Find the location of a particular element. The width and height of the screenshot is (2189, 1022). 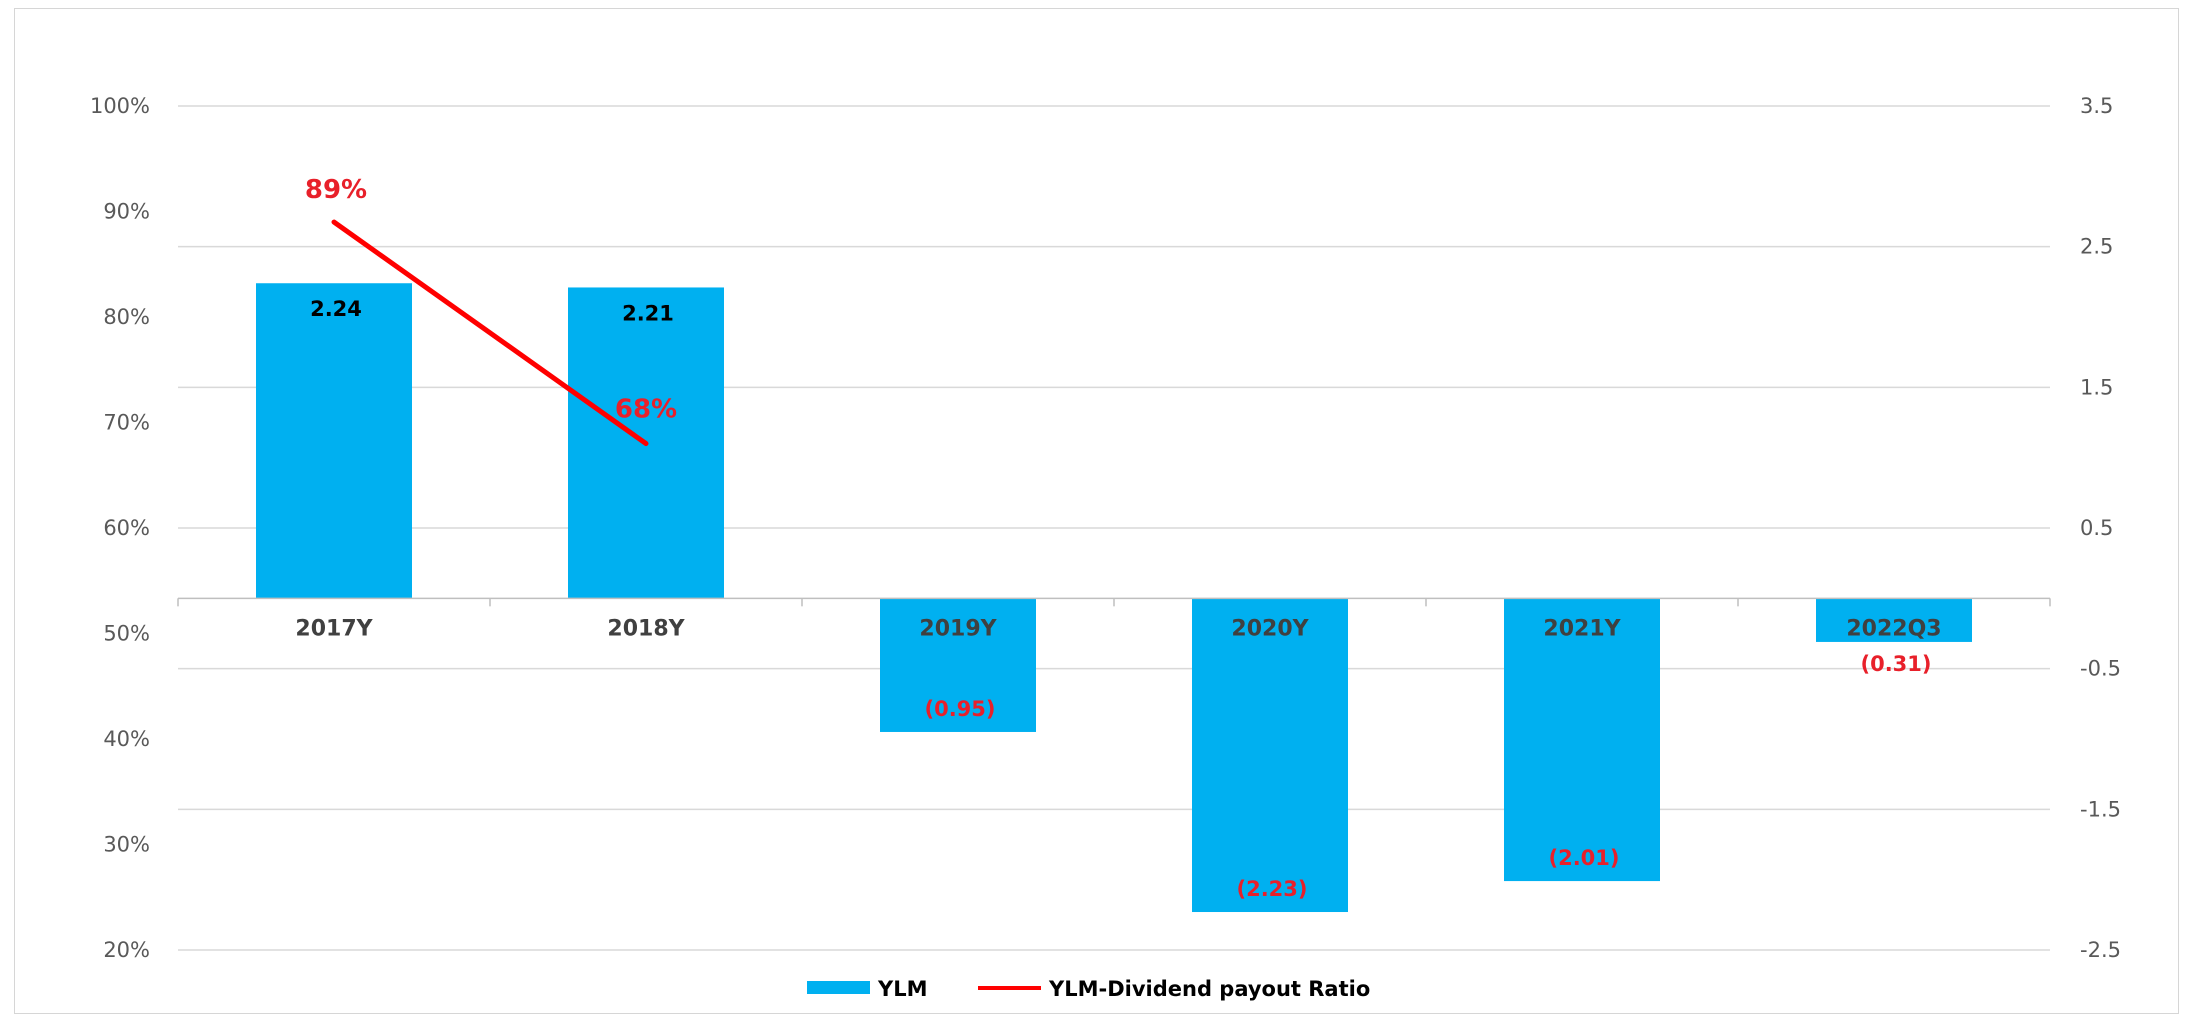

line-series is located at coordinates (490, 333).